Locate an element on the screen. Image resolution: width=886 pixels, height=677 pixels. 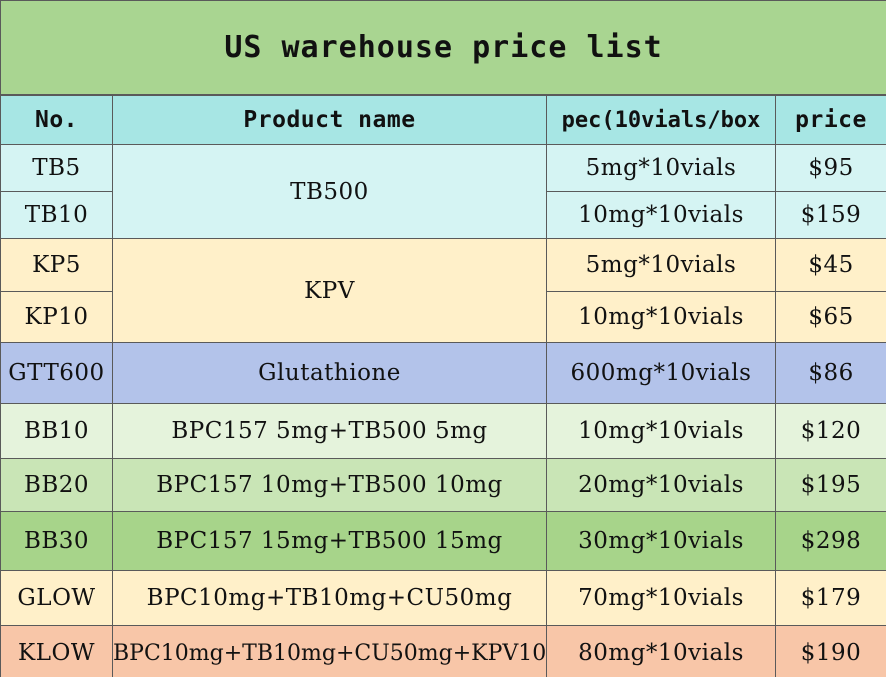
cell-product-name: KPV is located at coordinates (329, 290).